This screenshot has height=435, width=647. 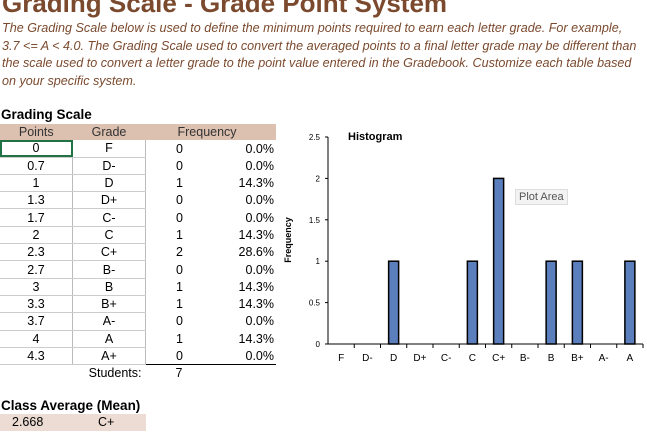 What do you see at coordinates (256, 252) in the screenshot?
I see `cell-pct: 28.6%` at bounding box center [256, 252].